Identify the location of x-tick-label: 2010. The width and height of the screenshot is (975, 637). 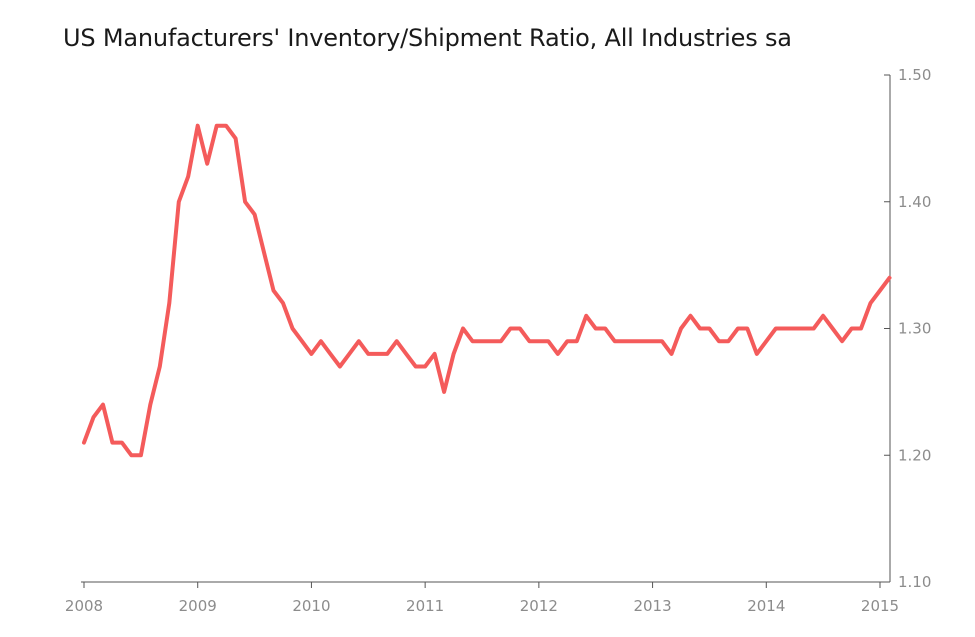
(311, 606).